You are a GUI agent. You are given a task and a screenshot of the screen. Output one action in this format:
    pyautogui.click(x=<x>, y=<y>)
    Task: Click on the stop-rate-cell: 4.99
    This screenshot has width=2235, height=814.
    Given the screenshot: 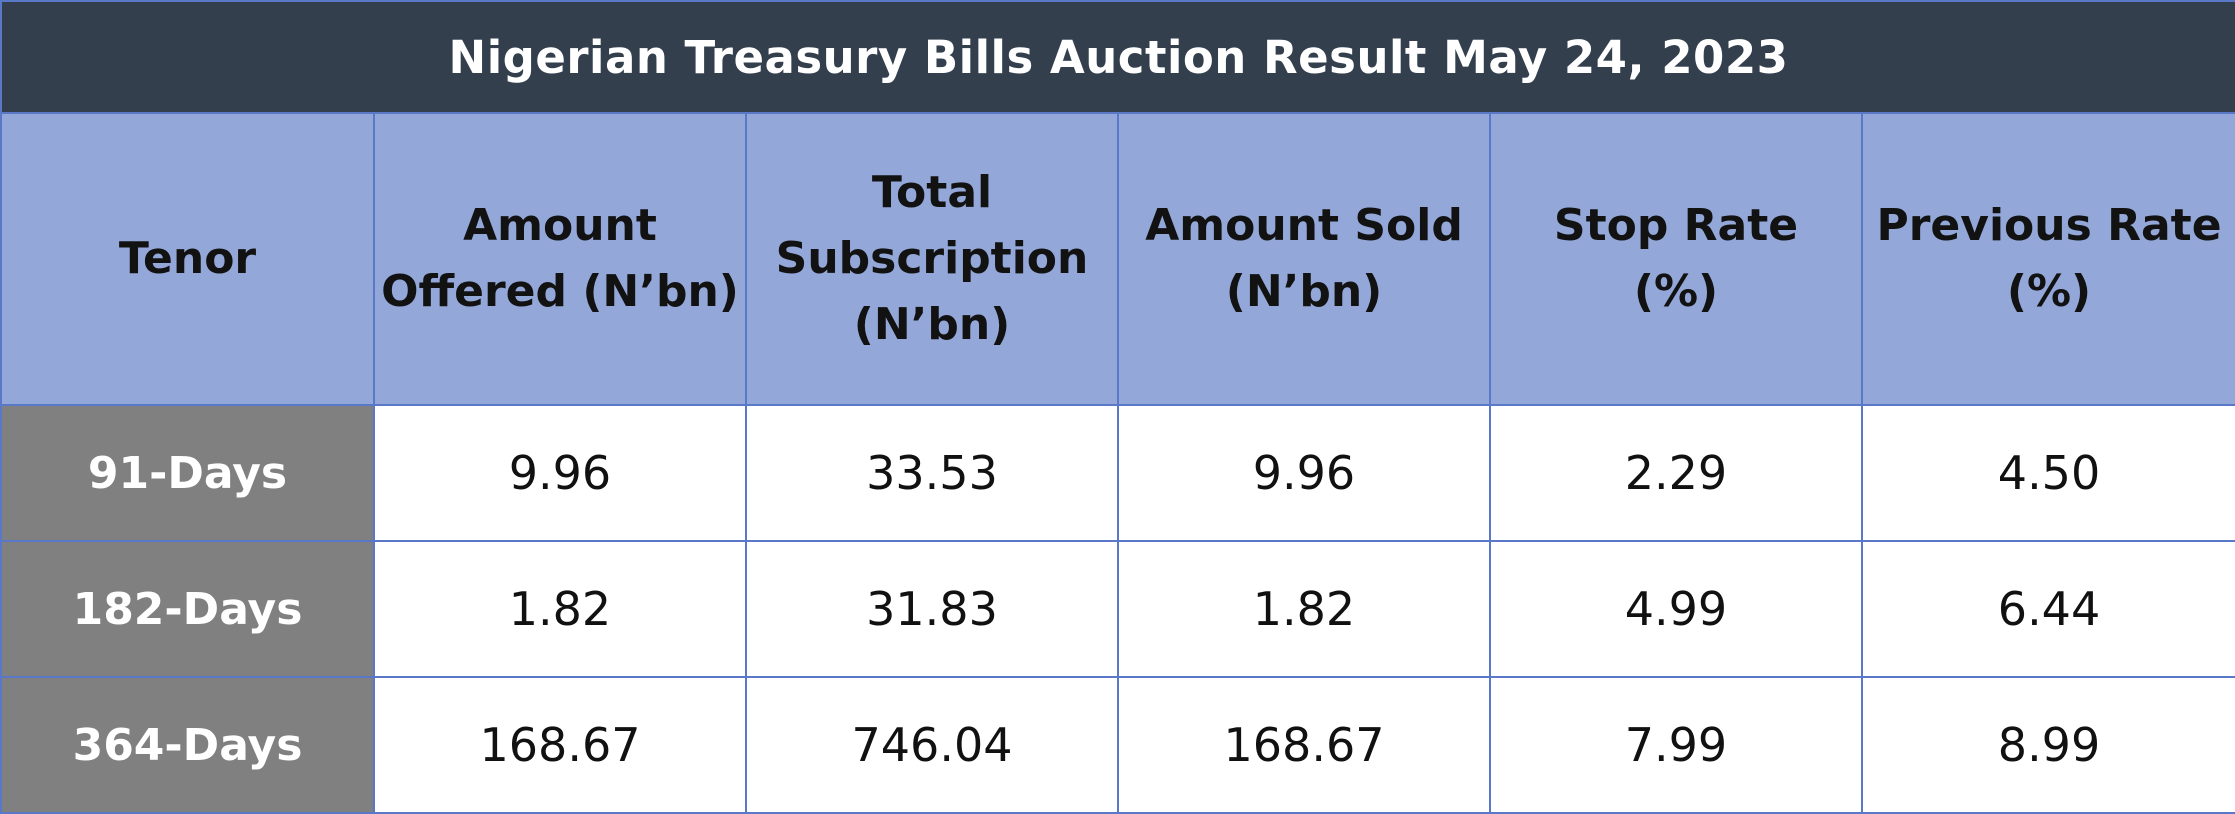 What is the action you would take?
    pyautogui.click(x=1676, y=609)
    